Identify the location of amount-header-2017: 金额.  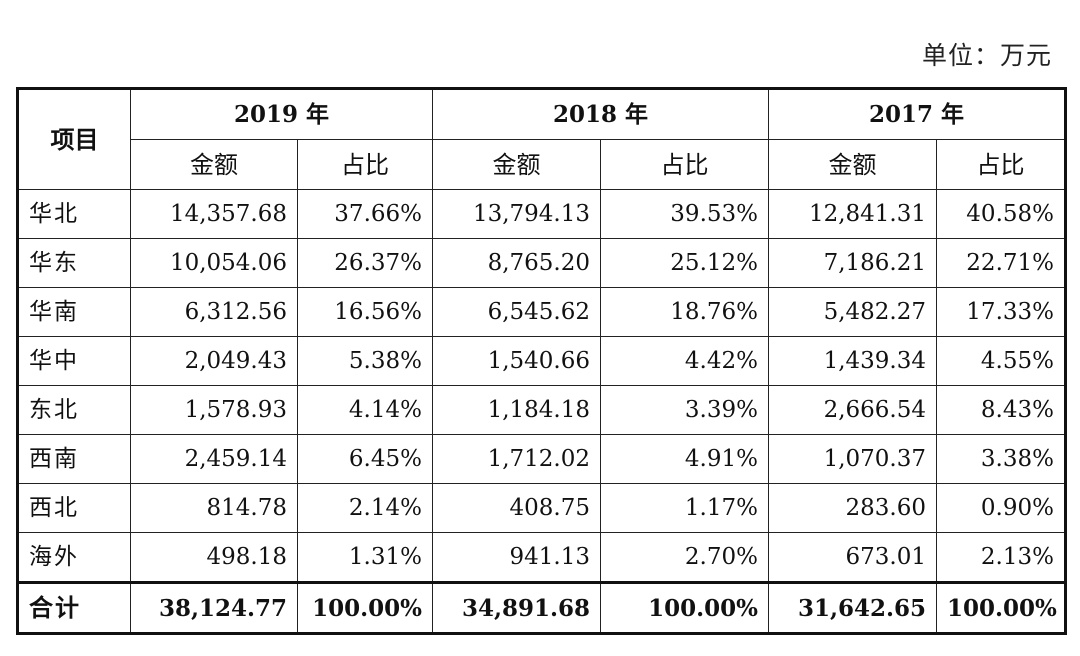
(852, 164).